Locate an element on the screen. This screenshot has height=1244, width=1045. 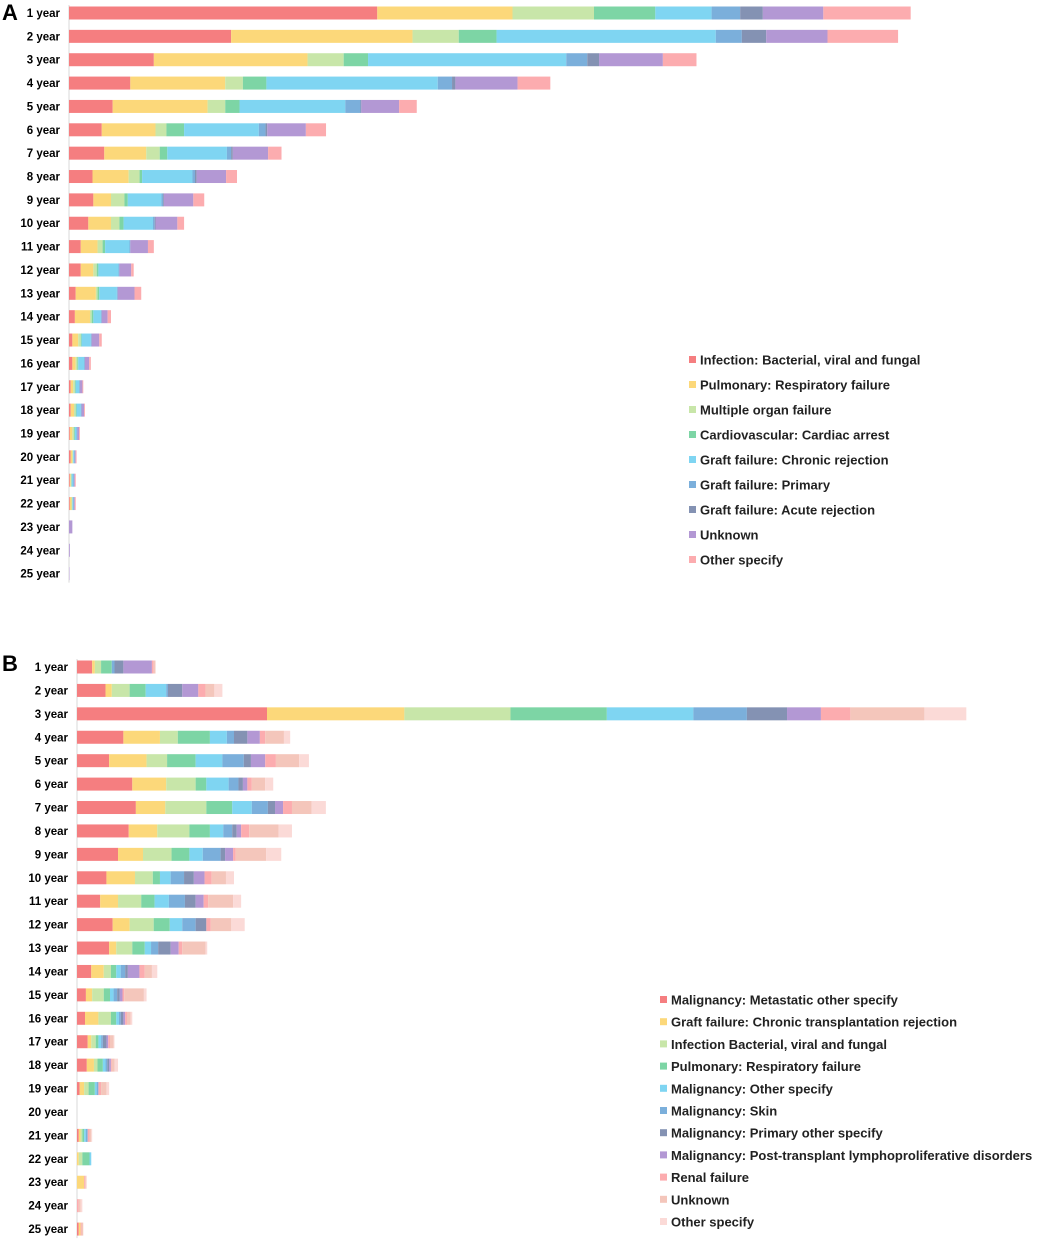
panel-b-category-label: 7 year is located at coordinates (52, 809).